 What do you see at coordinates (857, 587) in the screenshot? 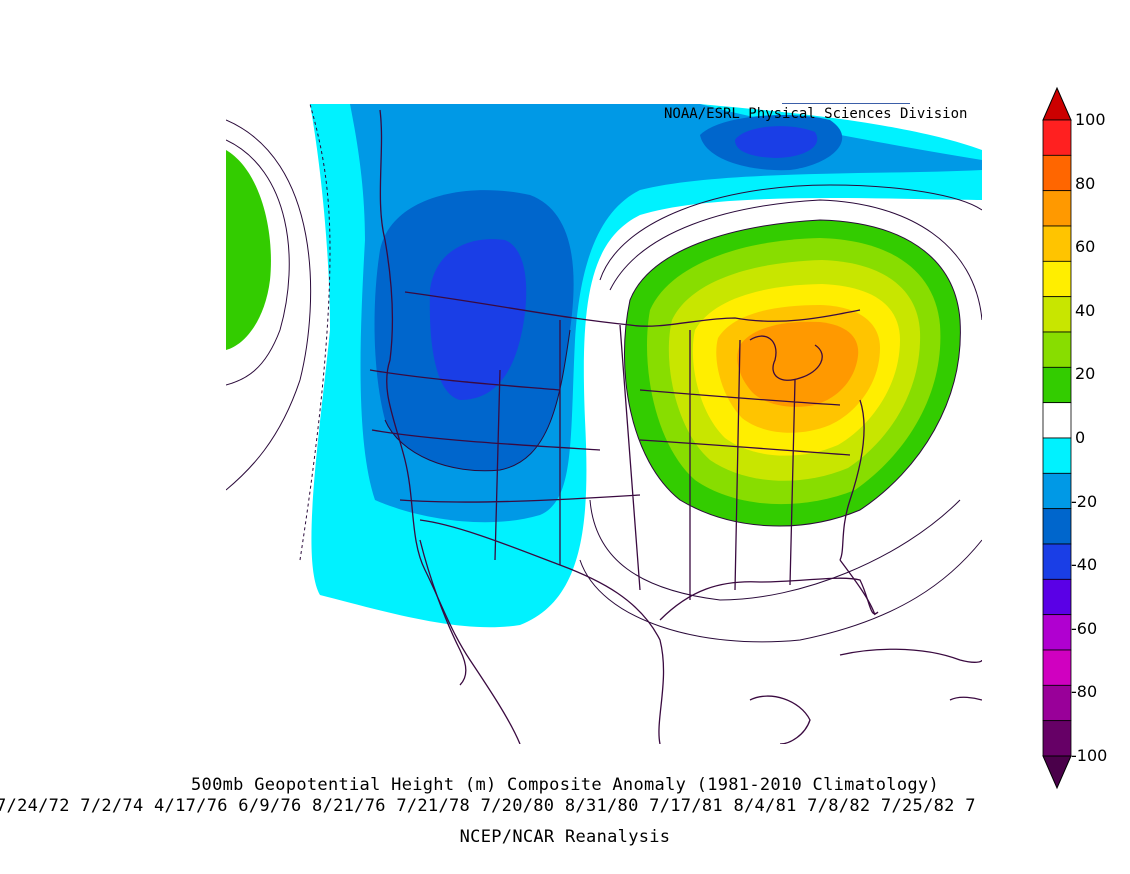
I see `florida` at bounding box center [857, 587].